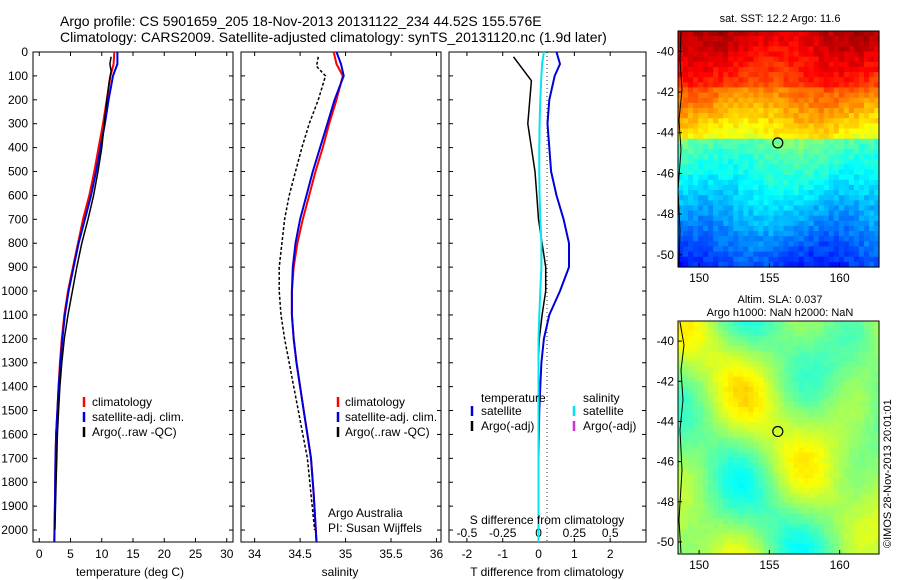 This screenshot has height=580, width=900. I want to click on series-climatology, so click(317, 297).